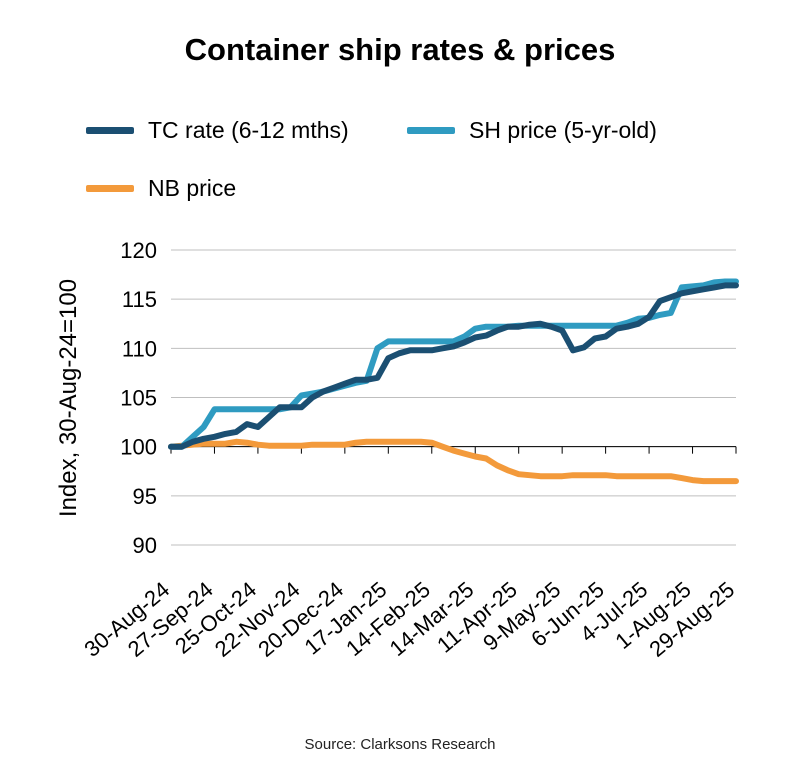 The height and width of the screenshot is (764, 800). I want to click on y-tick-label-100: 100, so click(138, 447).